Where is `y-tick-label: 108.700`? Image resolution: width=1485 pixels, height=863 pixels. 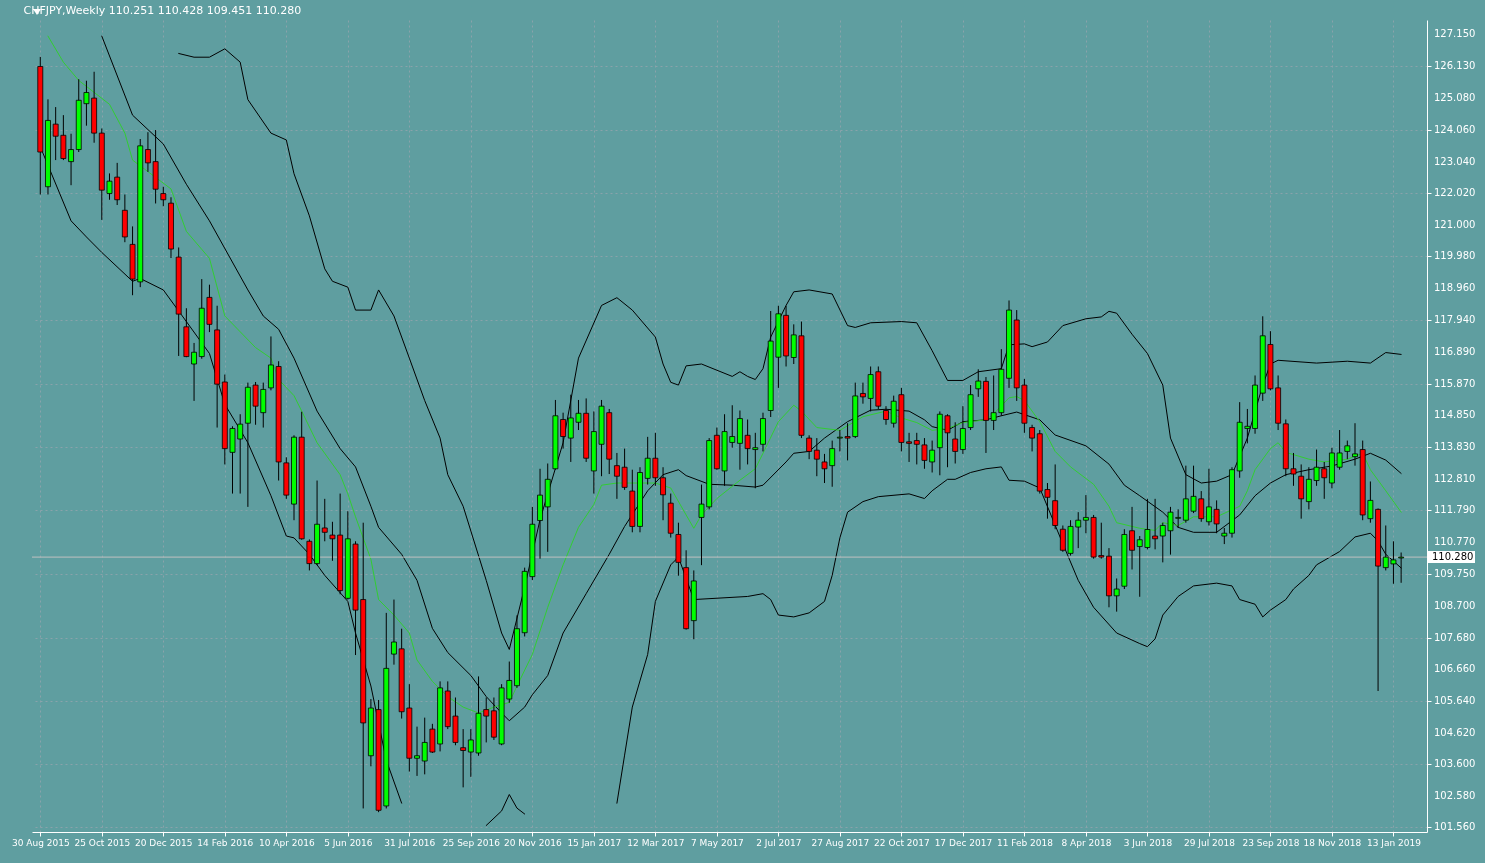 y-tick-label: 108.700 is located at coordinates (1455, 606).